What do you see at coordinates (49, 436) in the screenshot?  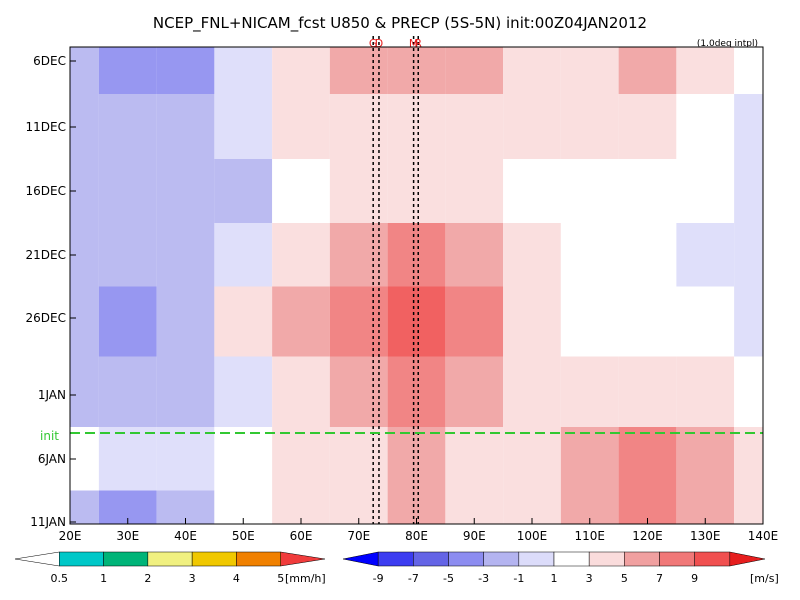 I see `init-label: init` at bounding box center [49, 436].